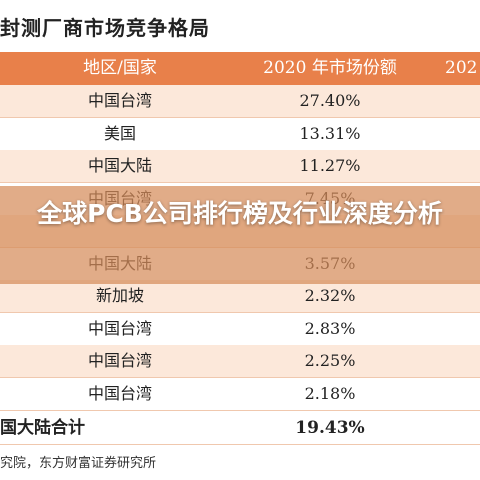  I want to click on table-cell: 13.31%, so click(330, 133).